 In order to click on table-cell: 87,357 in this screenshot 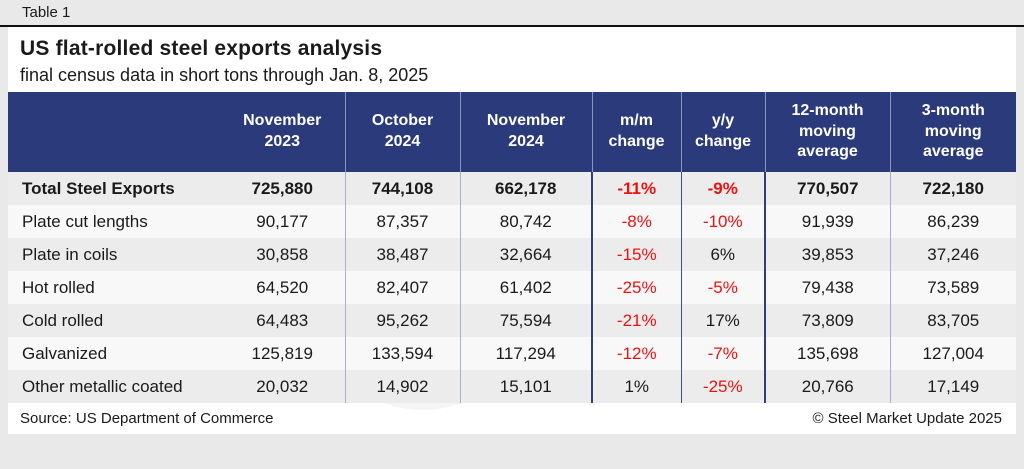, I will do `click(402, 221)`.